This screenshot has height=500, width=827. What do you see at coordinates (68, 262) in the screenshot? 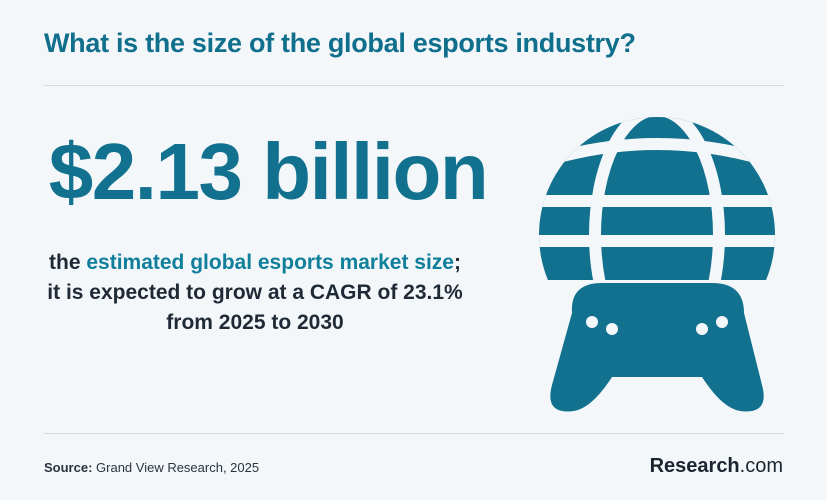
I see `description-part1: the` at bounding box center [68, 262].